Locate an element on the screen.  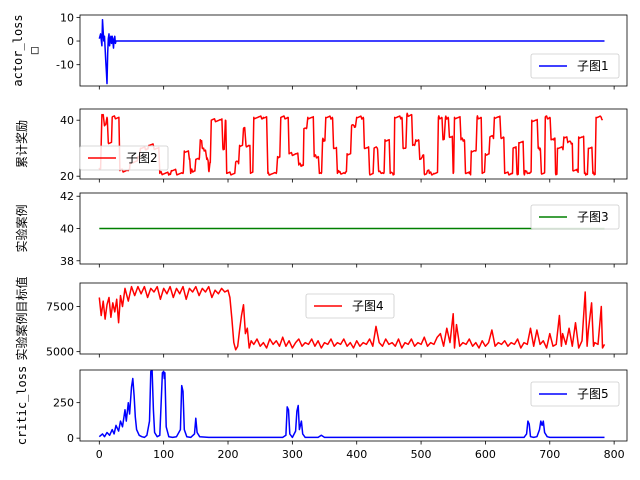
legend-label: 子图3 is located at coordinates (593, 217).